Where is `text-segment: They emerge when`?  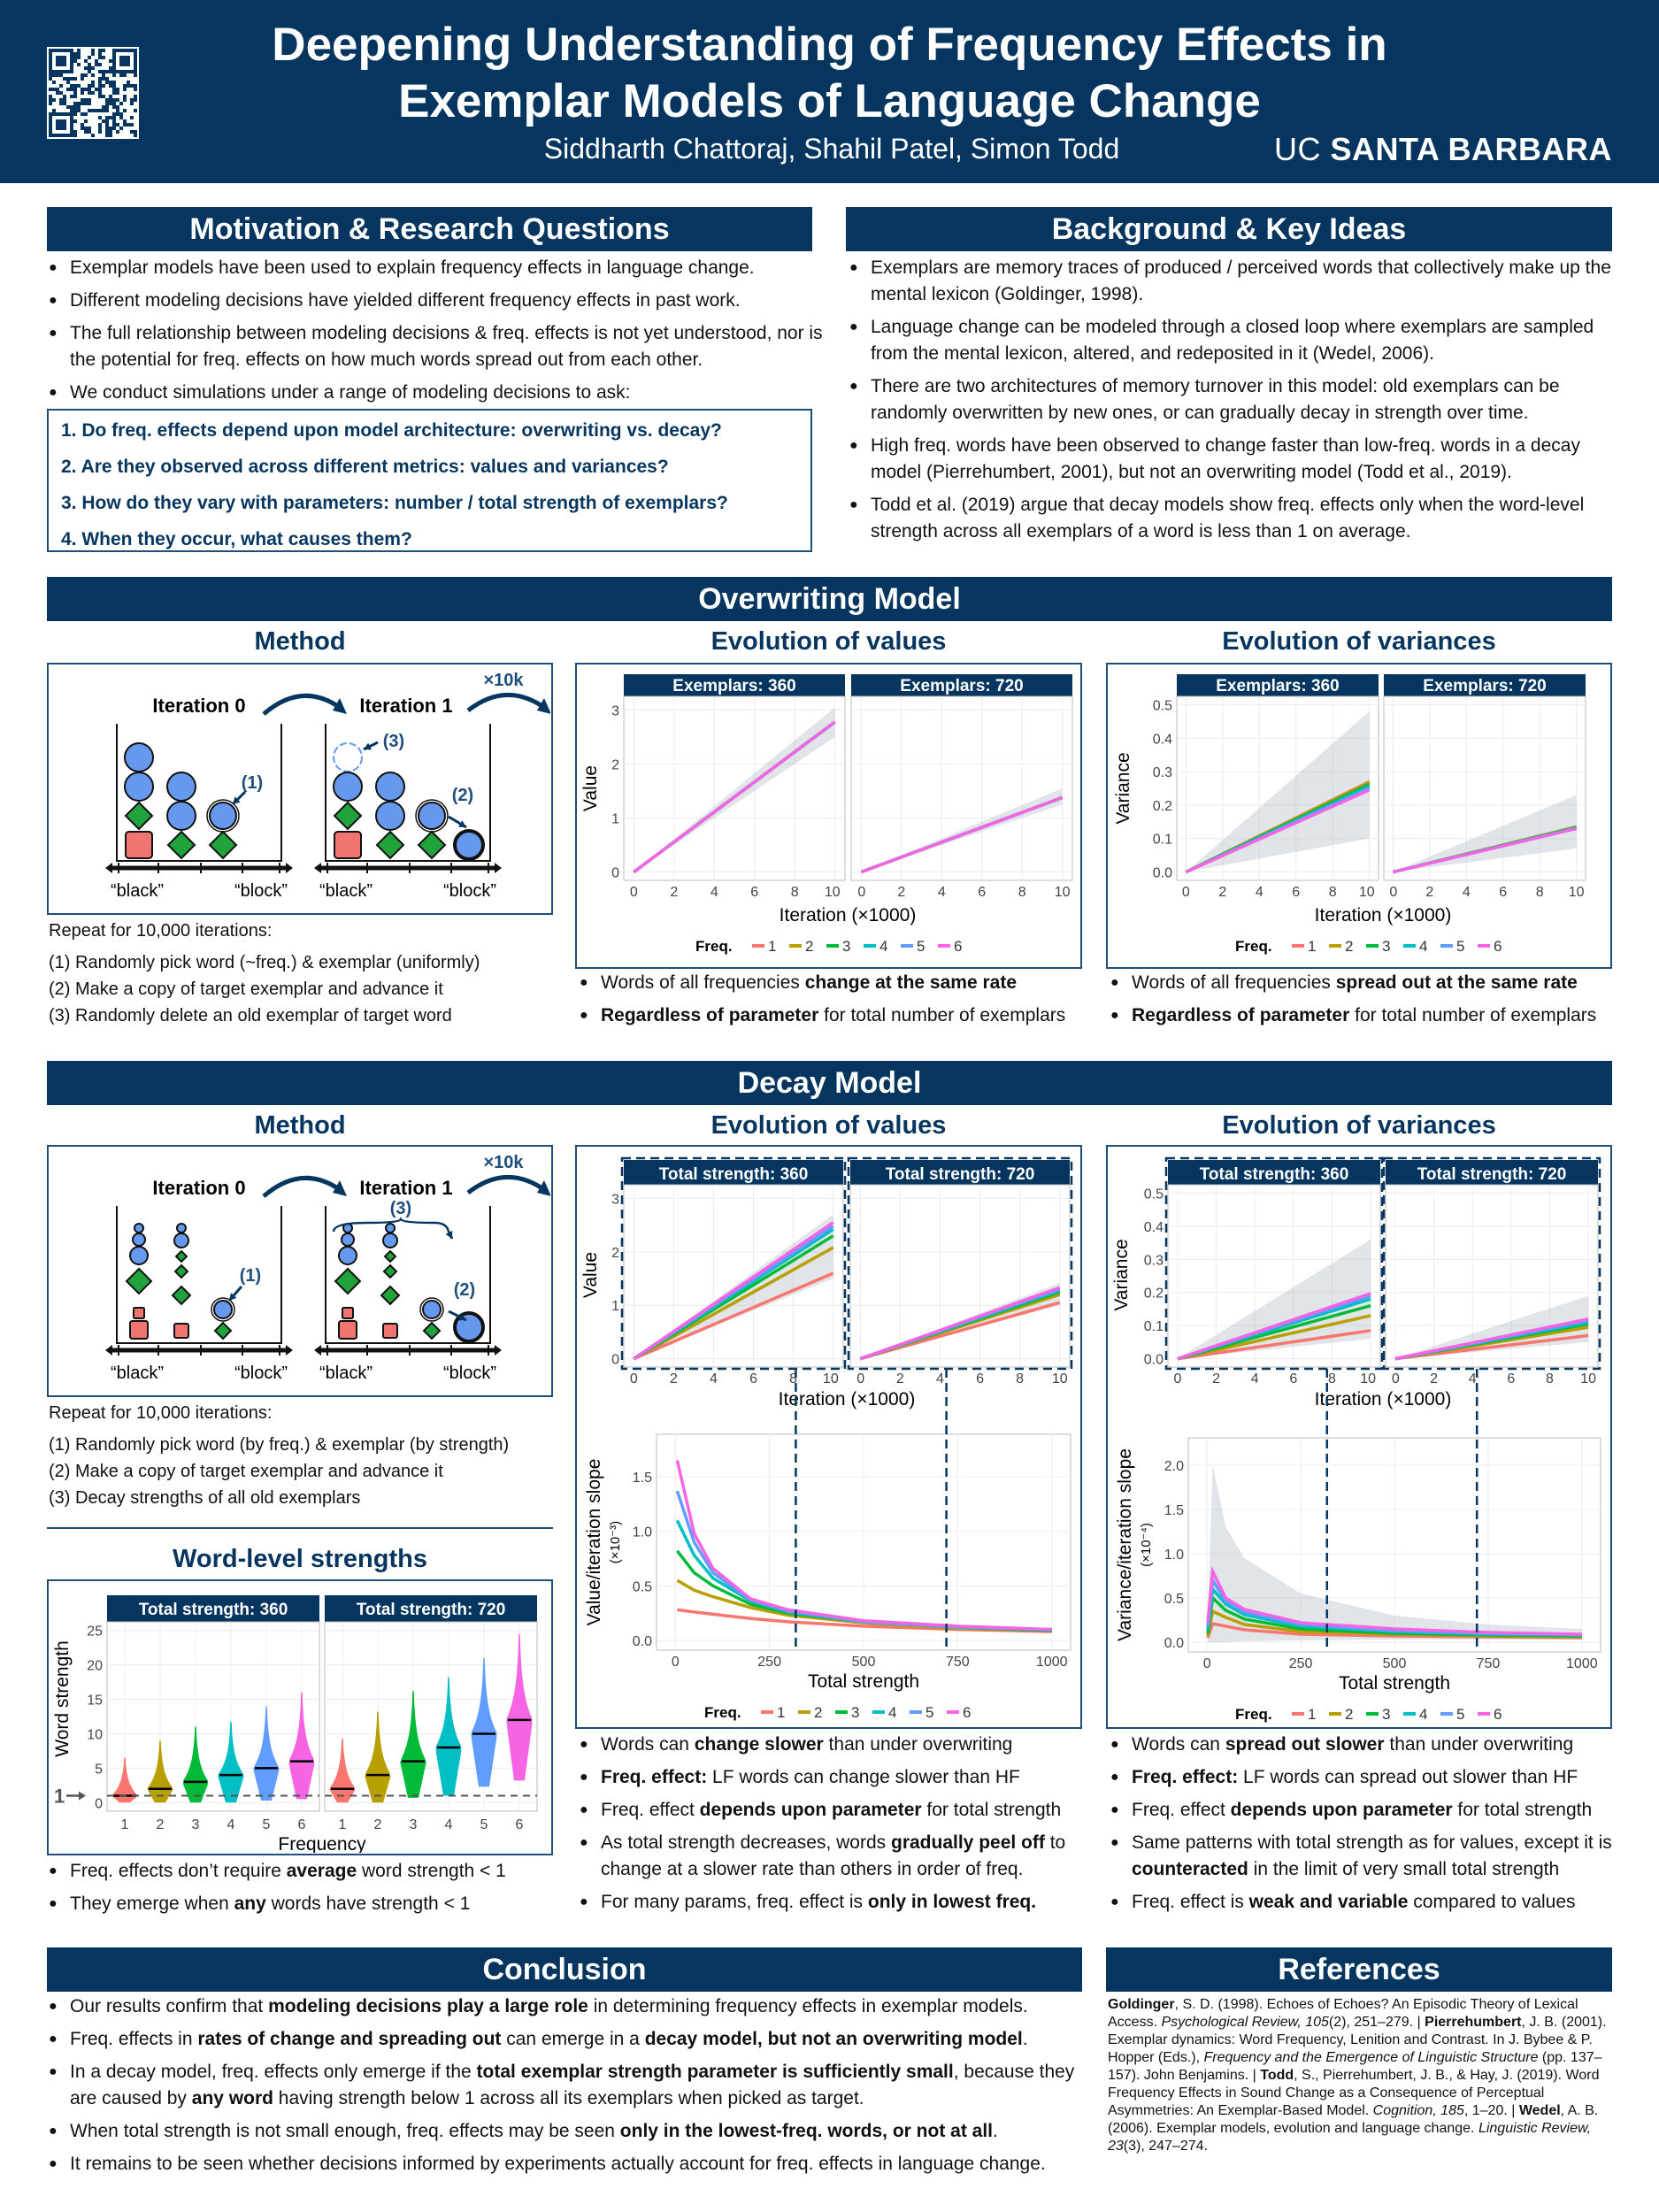 text-segment: They emerge when is located at coordinates (152, 1904).